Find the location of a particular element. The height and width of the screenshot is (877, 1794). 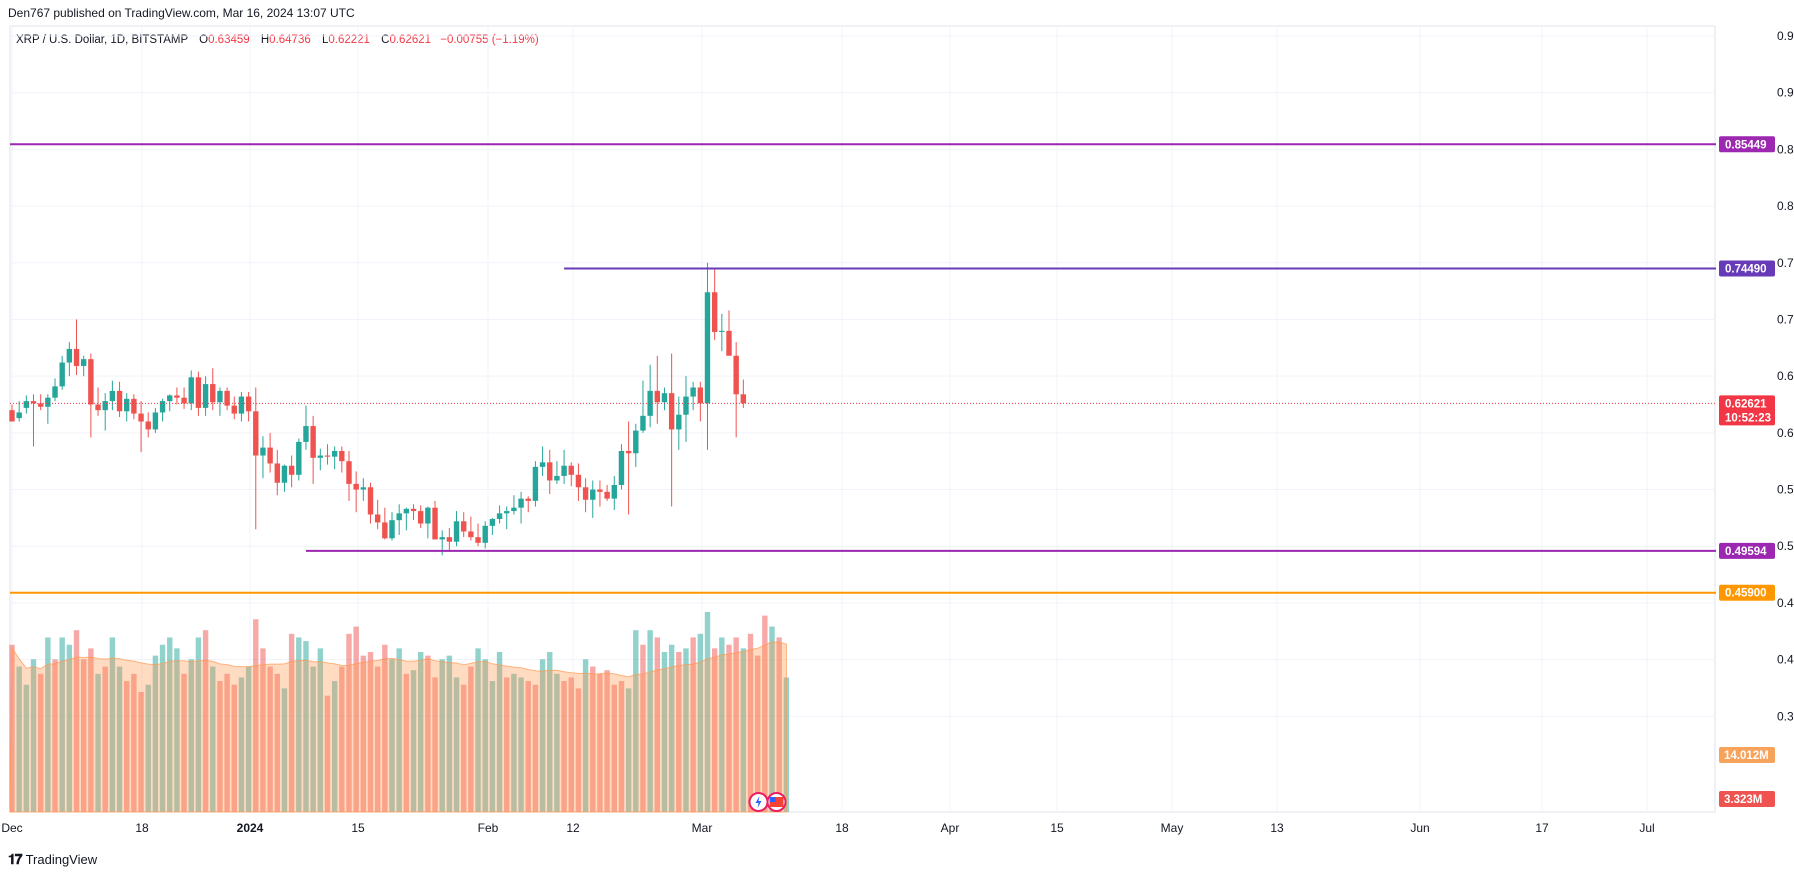

time-tick-label: Jun is located at coordinates (1419, 828).